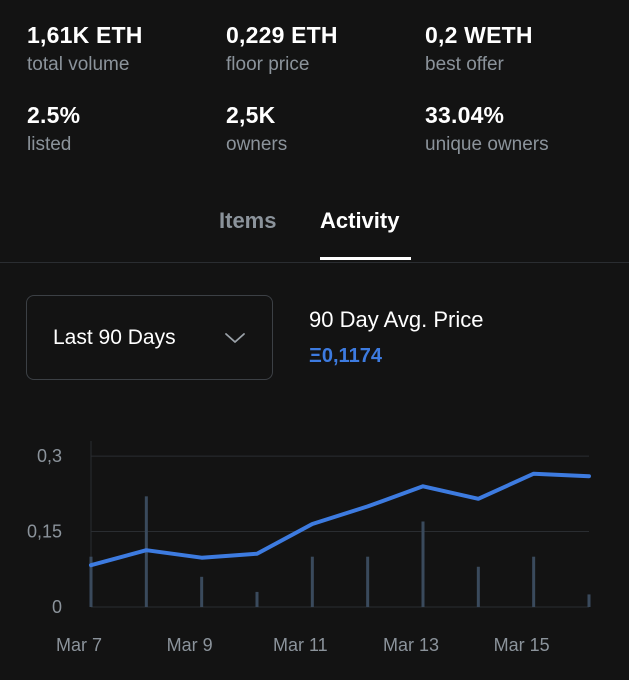  Describe the element at coordinates (49, 456) in the screenshot. I see `y-tick-label: 0,3` at that location.